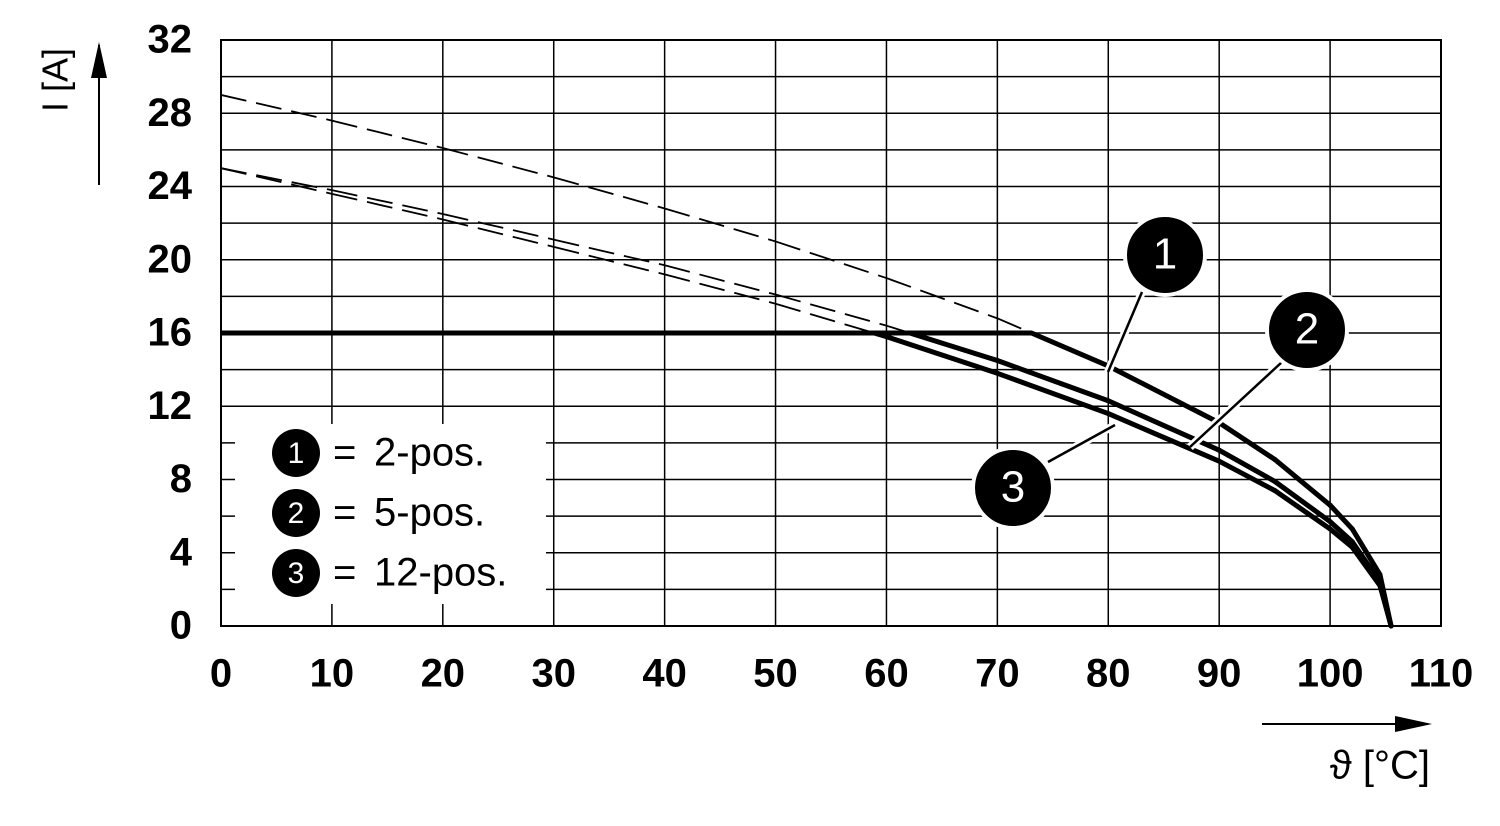 Image resolution: width=1500 pixels, height=826 pixels. What do you see at coordinates (997, 674) in the screenshot?
I see `x-tick-label: 70` at bounding box center [997, 674].